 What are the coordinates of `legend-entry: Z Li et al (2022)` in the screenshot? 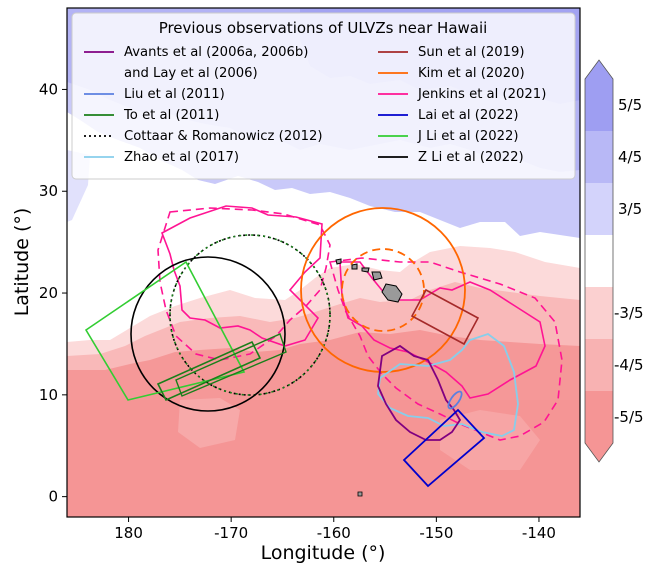 It's located at (451, 157).